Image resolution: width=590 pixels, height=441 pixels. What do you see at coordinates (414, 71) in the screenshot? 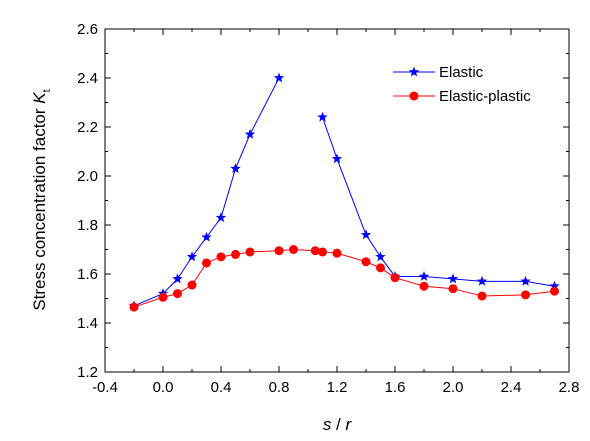
I see `legend-marker-elastic` at bounding box center [414, 71].